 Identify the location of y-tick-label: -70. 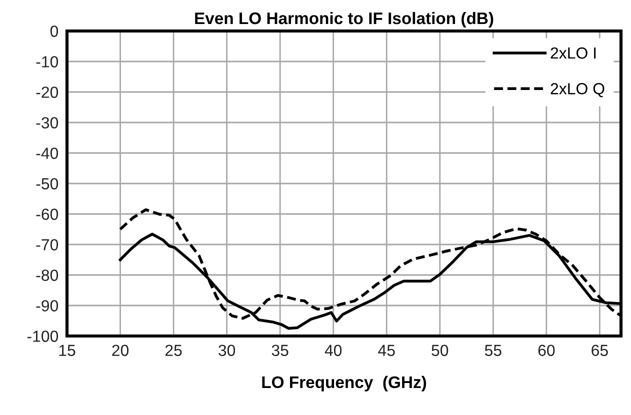
(47, 244).